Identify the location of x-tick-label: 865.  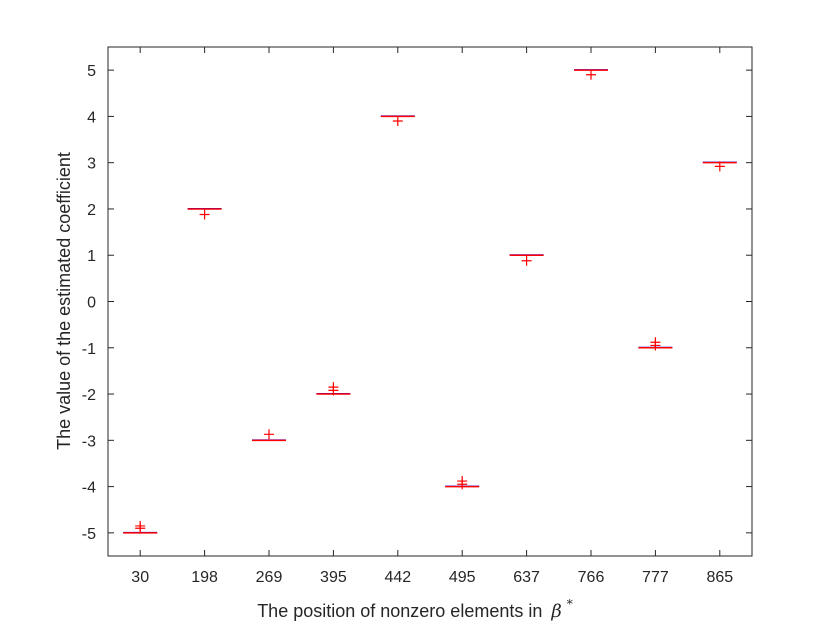
(719, 577).